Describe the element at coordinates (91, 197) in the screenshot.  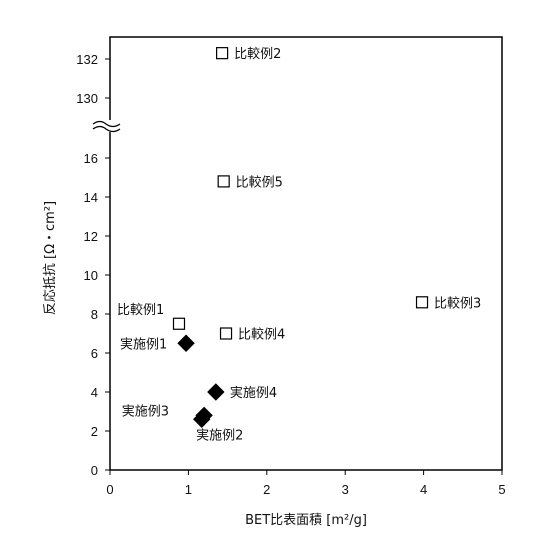
I see `y-tick-label: 14` at that location.